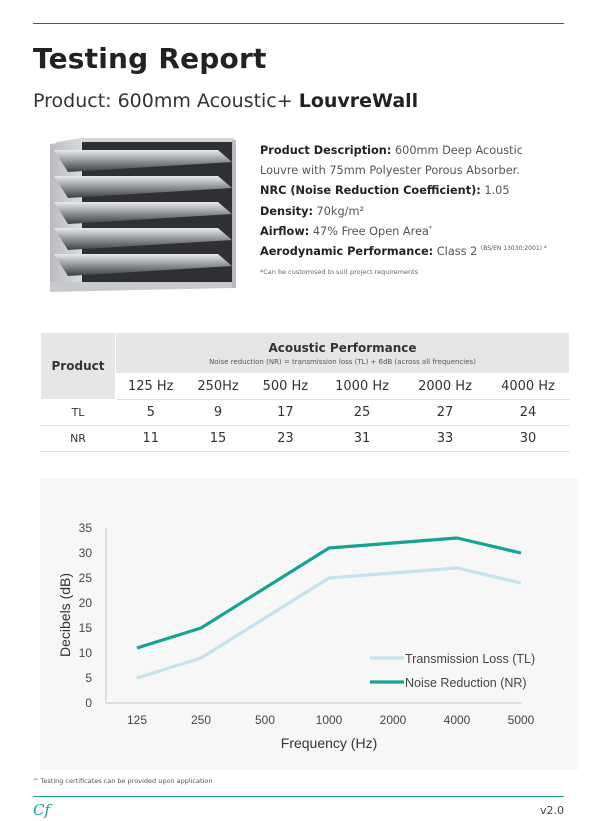 This screenshot has width=590, height=821. What do you see at coordinates (338, 211) in the screenshot?
I see `density-value: 70kg/m²` at bounding box center [338, 211].